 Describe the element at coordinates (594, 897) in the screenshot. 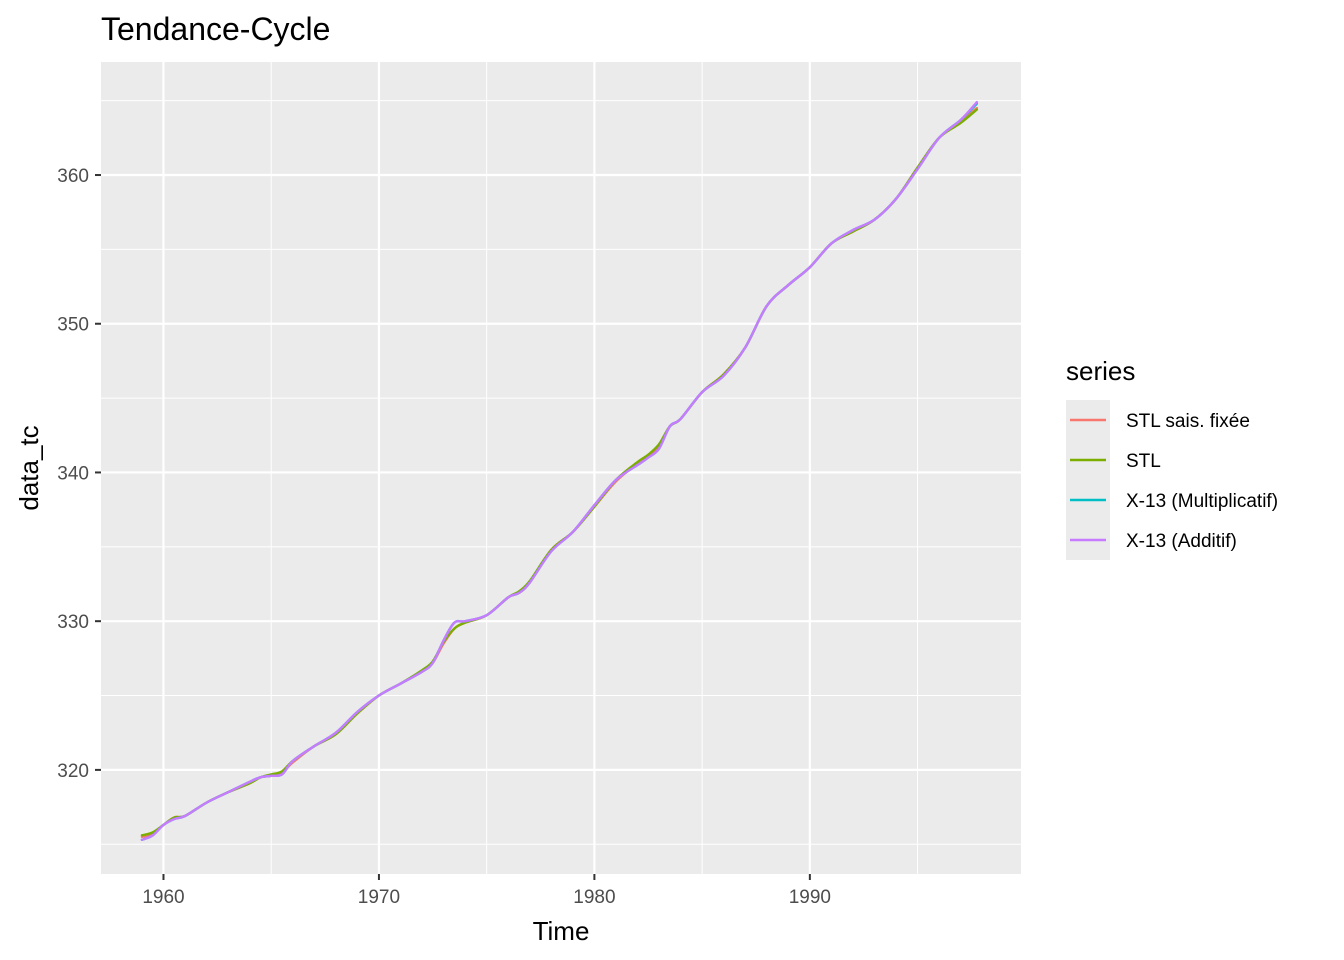

I see `x-tick-label: 1980` at that location.